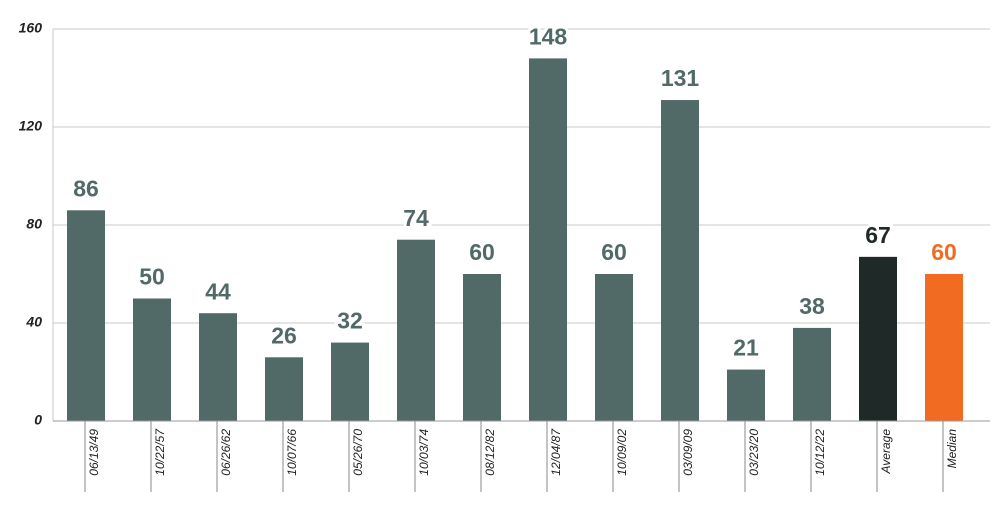 This screenshot has height=515, width=1008. What do you see at coordinates (490, 452) in the screenshot?
I see `x-tick-label: 08/12/82` at bounding box center [490, 452].